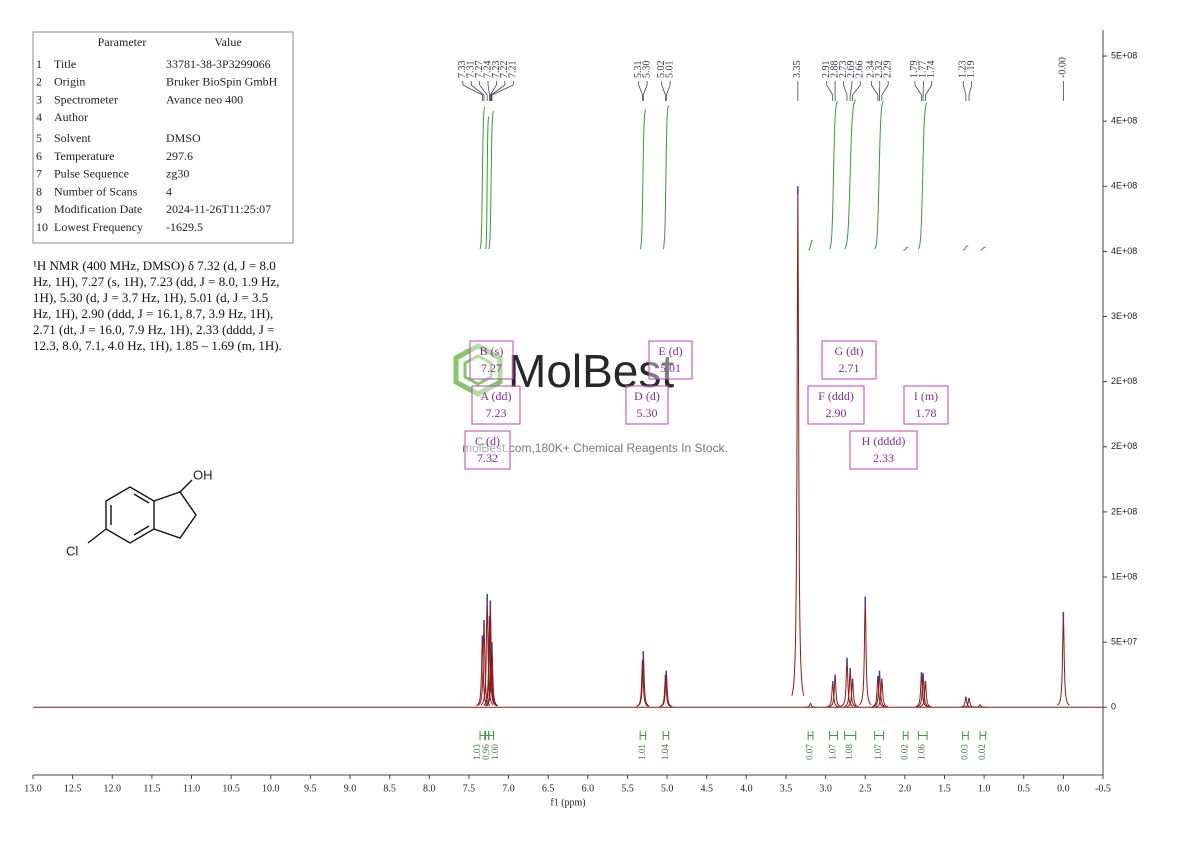 This screenshot has width=1190, height=841. I want to click on peak-label: 3.35, so click(797, 70).